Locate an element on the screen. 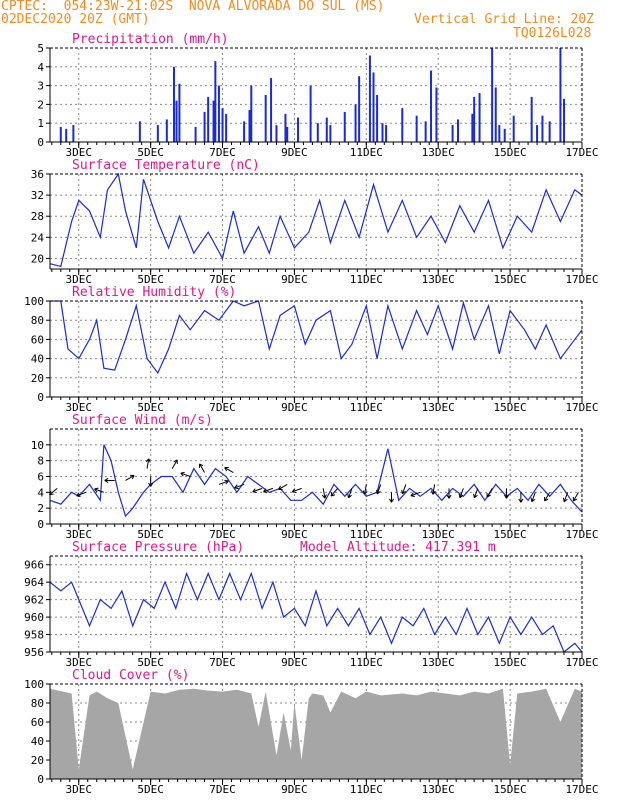  y-tick-label: 10 is located at coordinates (37, 445).